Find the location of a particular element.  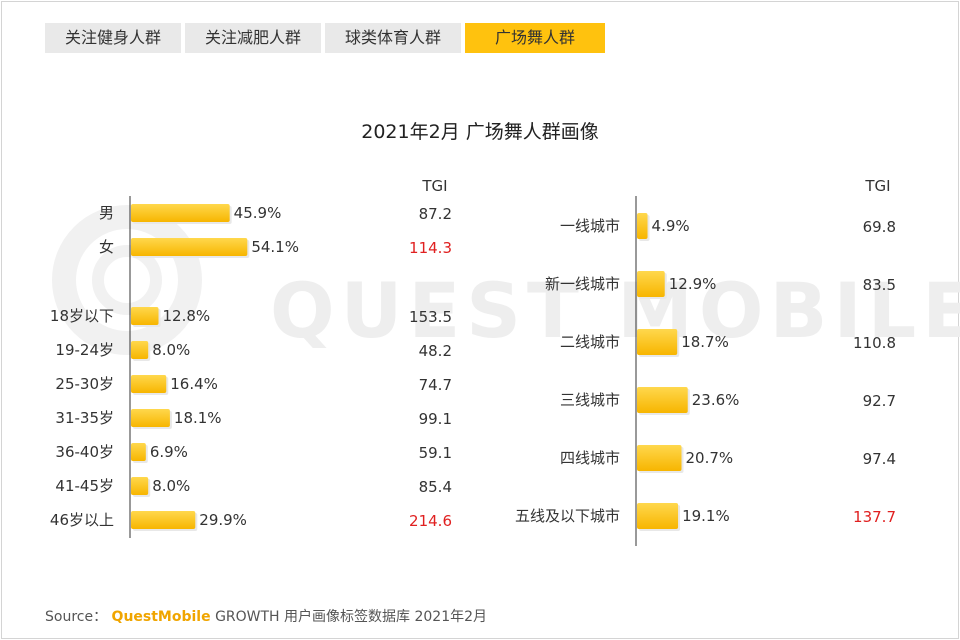

tab-square-dance: 广场舞人群 is located at coordinates (535, 38).